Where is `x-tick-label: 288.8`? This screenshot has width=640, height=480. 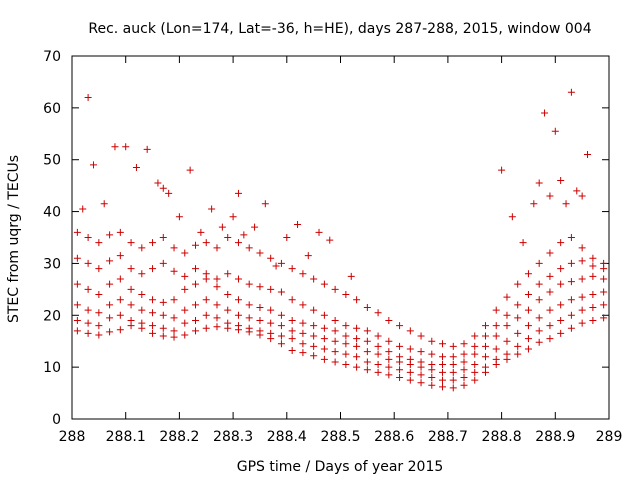 x-tick-label: 288.8 is located at coordinates (502, 437).